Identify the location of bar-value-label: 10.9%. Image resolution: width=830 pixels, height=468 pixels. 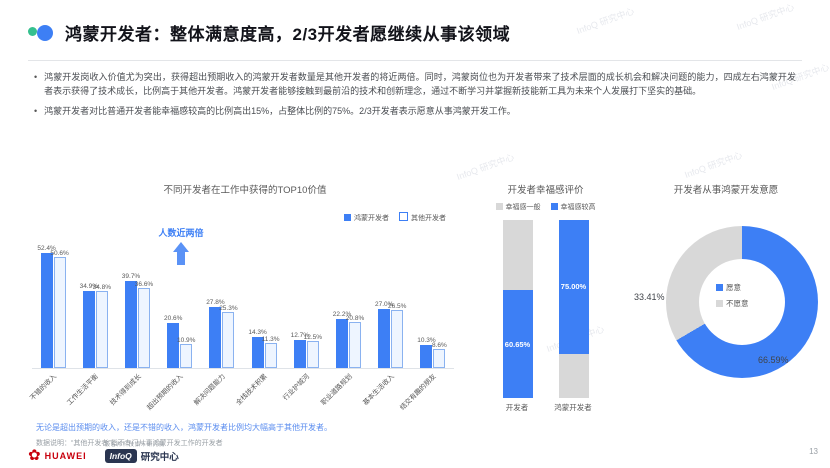
(186, 340).